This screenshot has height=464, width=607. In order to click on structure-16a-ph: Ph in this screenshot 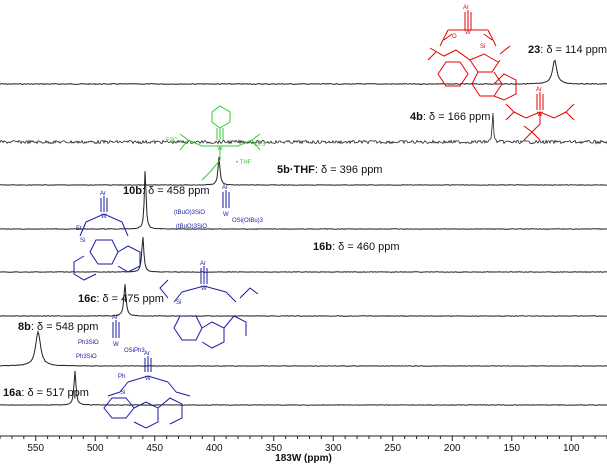, I will do `click(121, 377)`.